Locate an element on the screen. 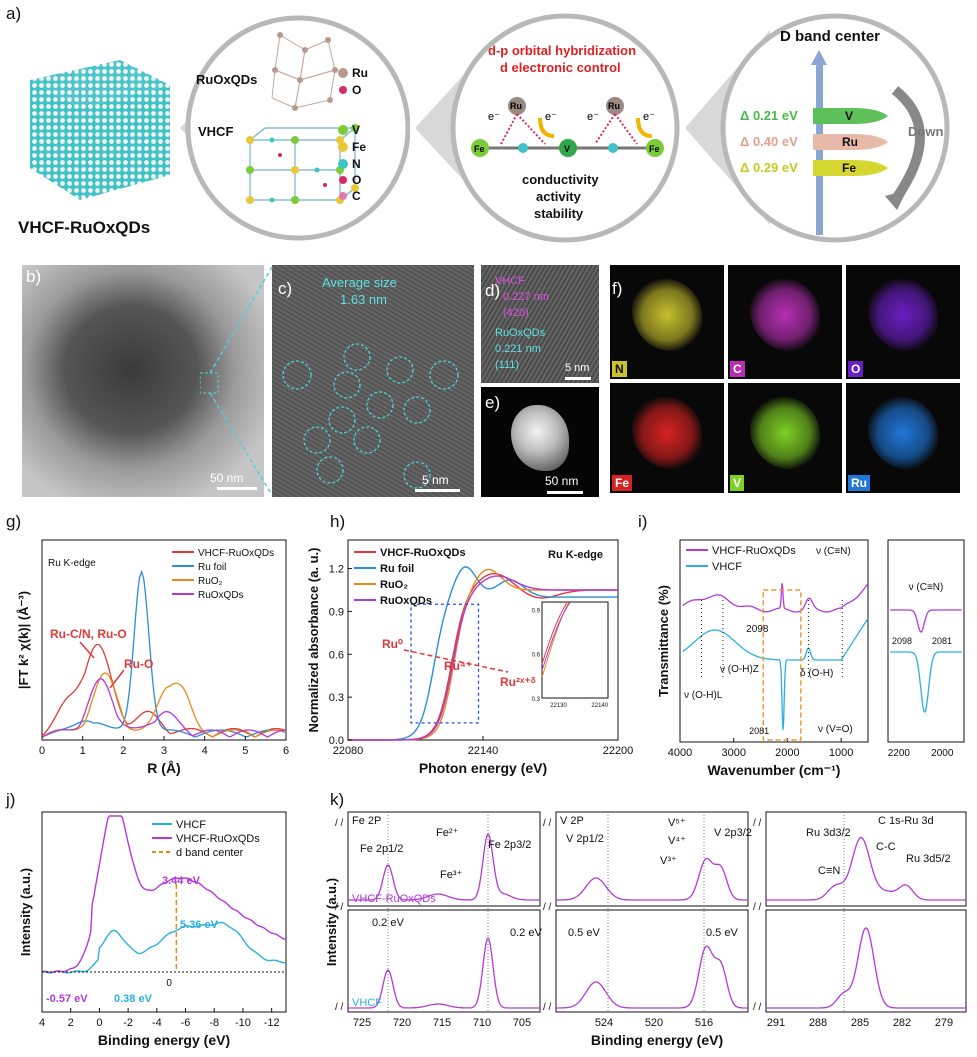  delta-fe: Δ 0.29 eV is located at coordinates (769, 167).